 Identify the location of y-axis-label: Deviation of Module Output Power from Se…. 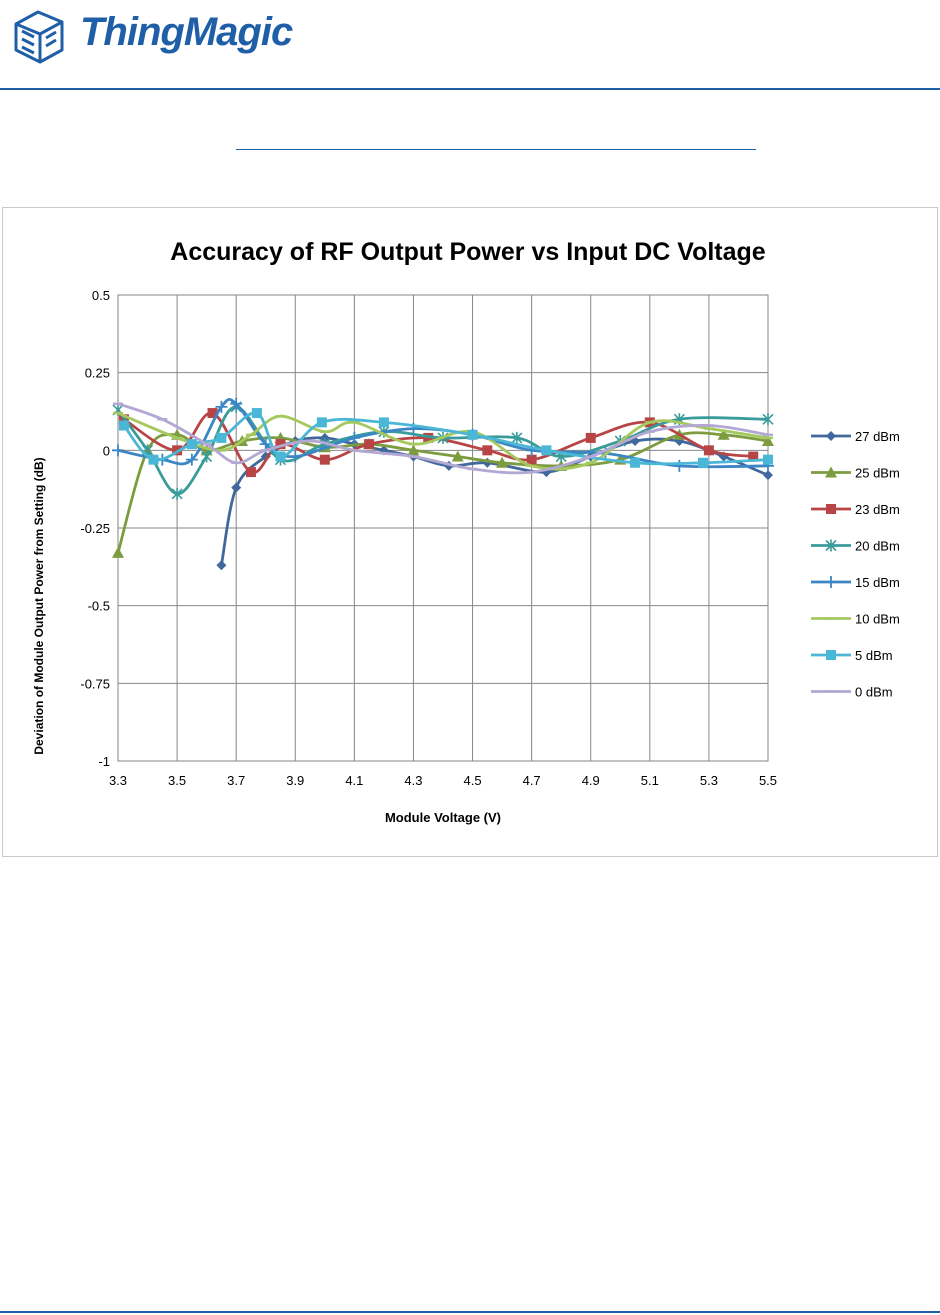
(39, 605).